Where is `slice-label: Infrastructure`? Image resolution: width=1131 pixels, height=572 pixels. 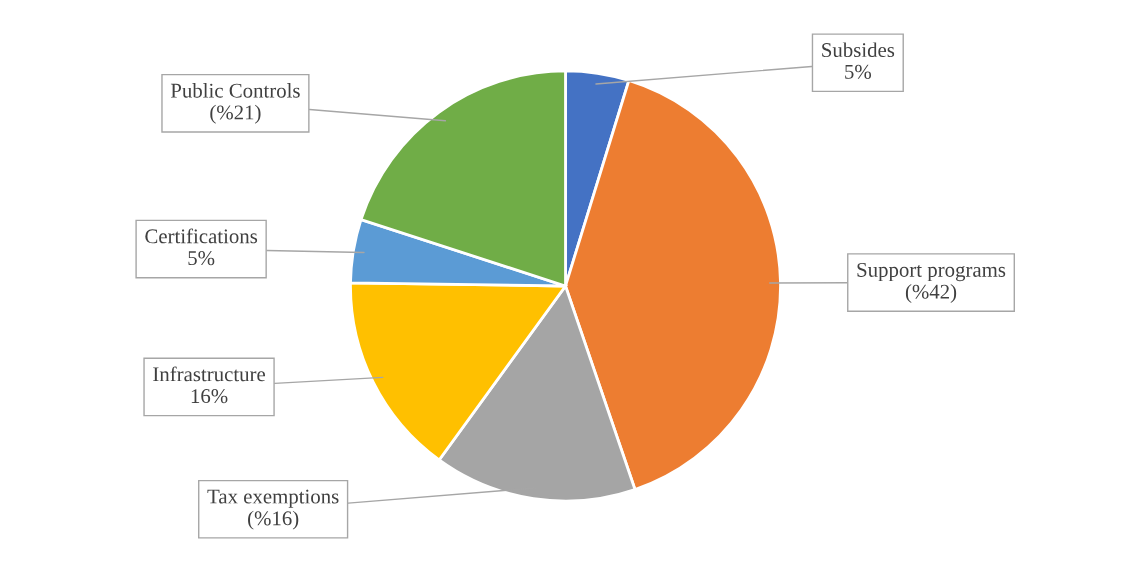
slice-label: Infrastructure is located at coordinates (209, 374).